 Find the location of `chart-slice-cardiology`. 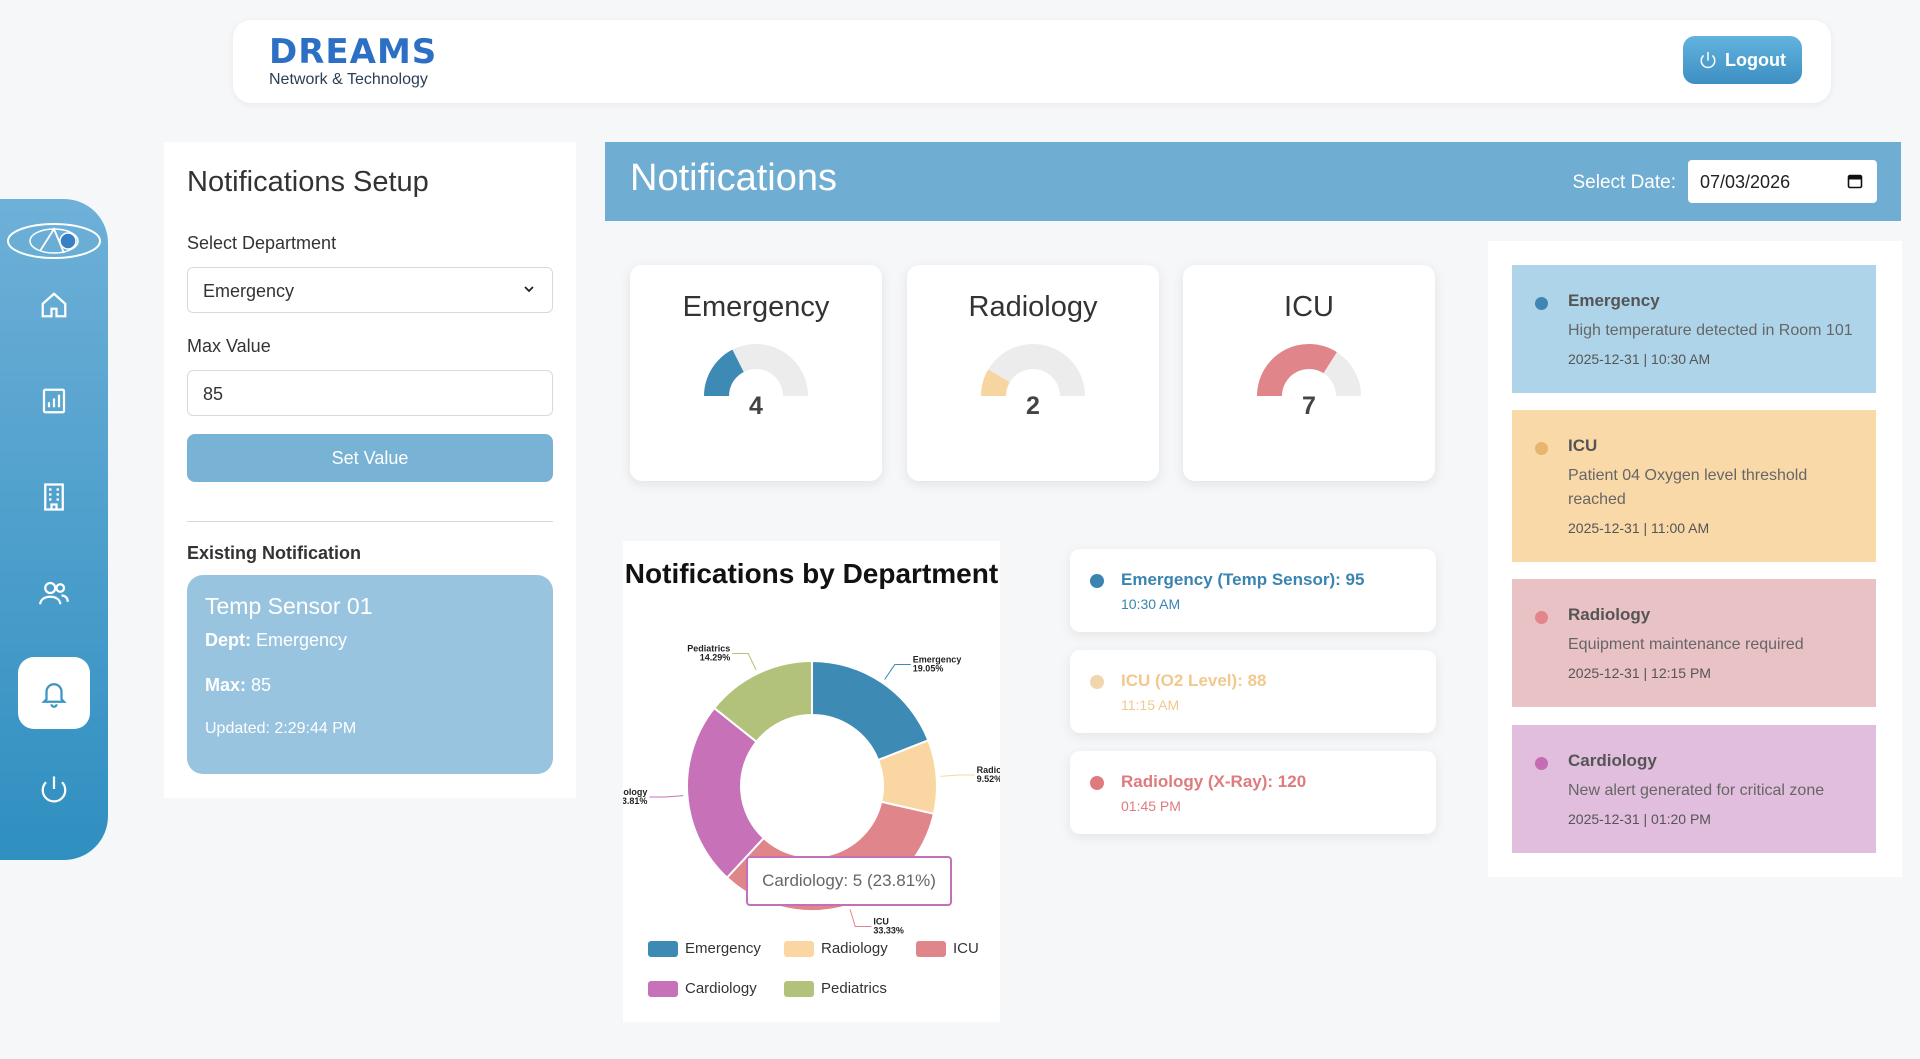

chart-slice-cardiology is located at coordinates (726, 793).